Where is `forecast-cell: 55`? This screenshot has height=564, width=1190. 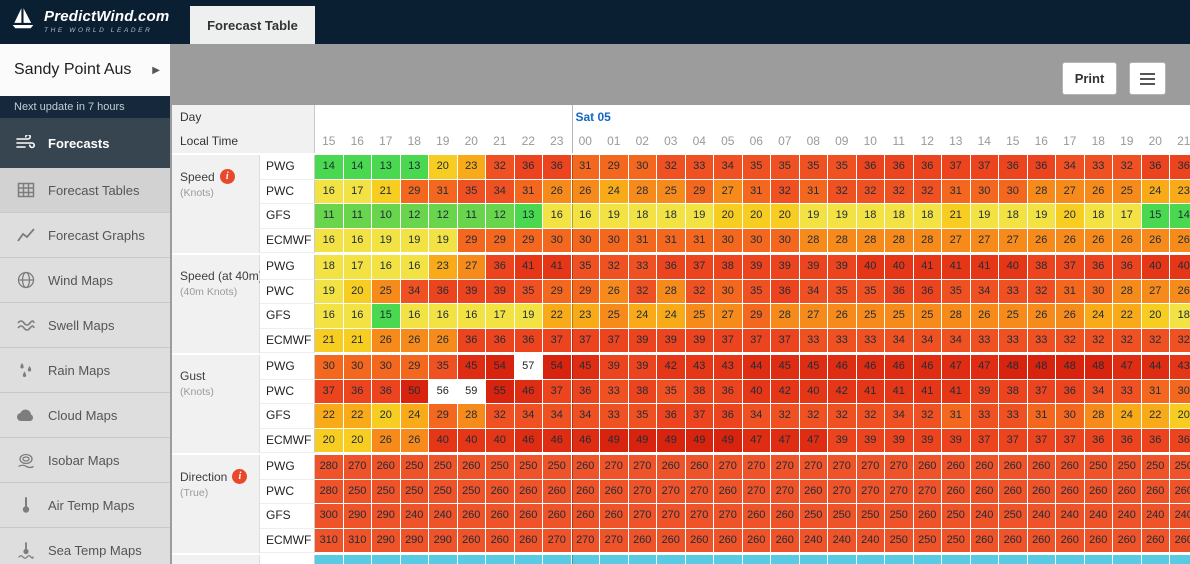
forecast-cell: 55 is located at coordinates (500, 391).